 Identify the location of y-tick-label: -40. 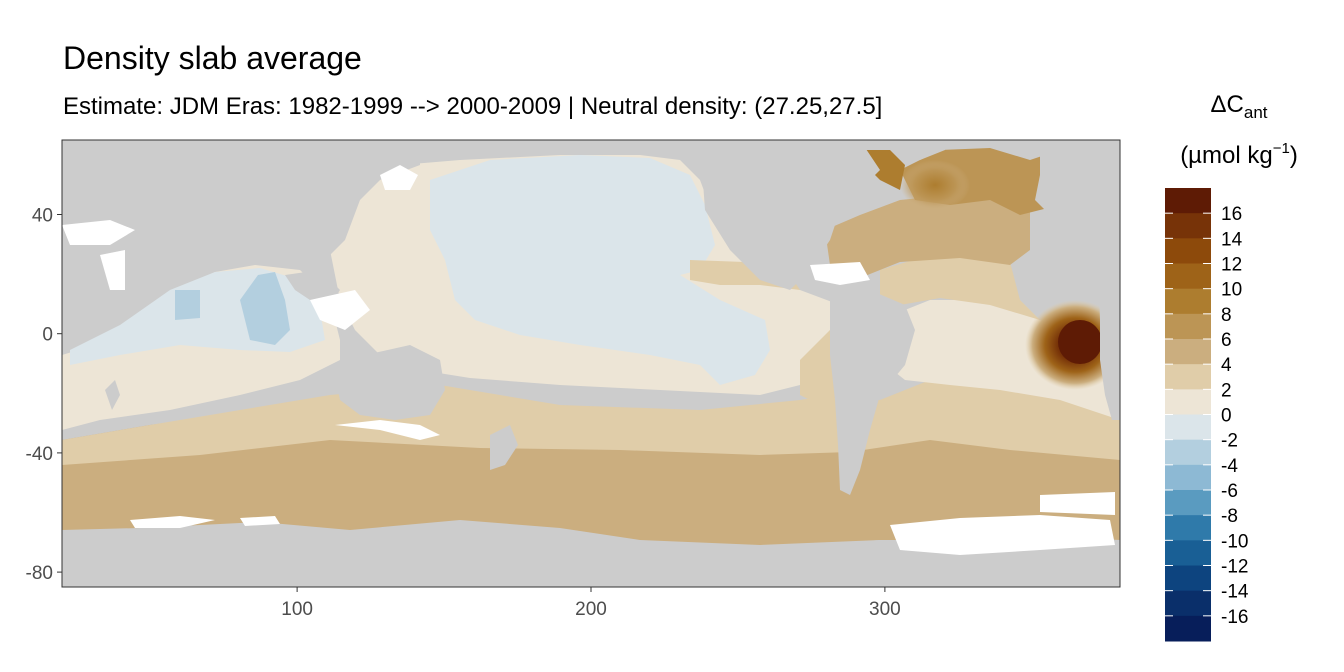
(39, 454).